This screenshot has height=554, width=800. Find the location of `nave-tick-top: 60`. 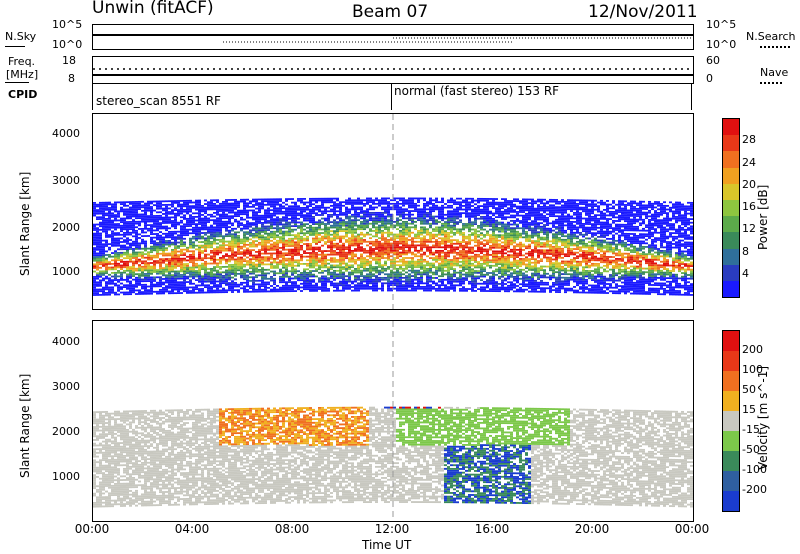

nave-tick-top: 60 is located at coordinates (713, 60).